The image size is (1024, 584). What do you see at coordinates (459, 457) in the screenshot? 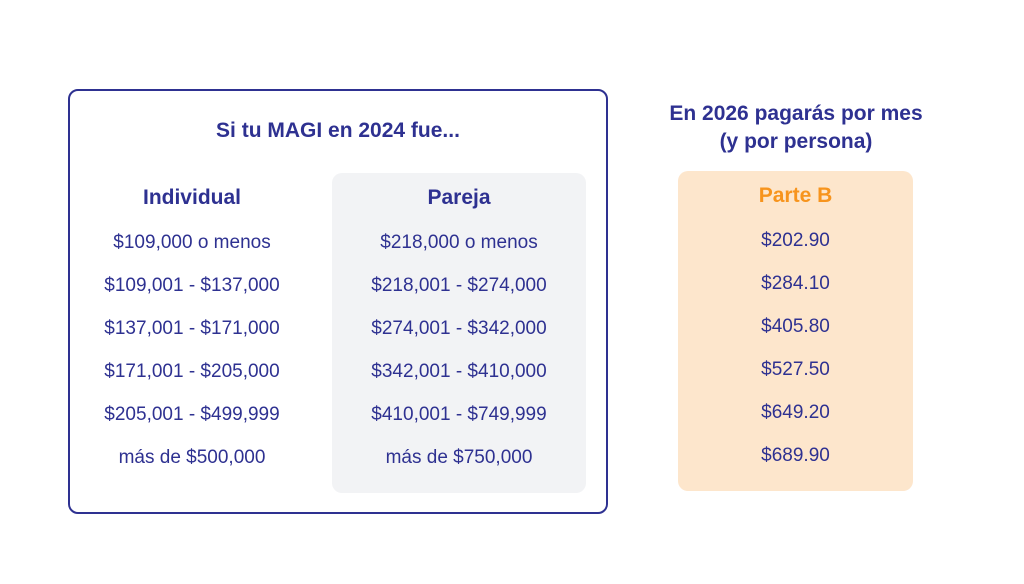
I see `pareja-row: más de $750,000` at bounding box center [459, 457].